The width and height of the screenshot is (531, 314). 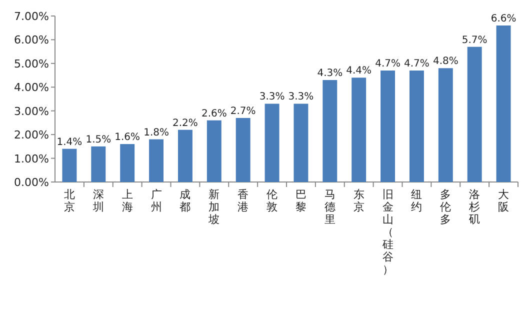 What do you see at coordinates (475, 40) in the screenshot?
I see `data-label: 5.7%` at bounding box center [475, 40].